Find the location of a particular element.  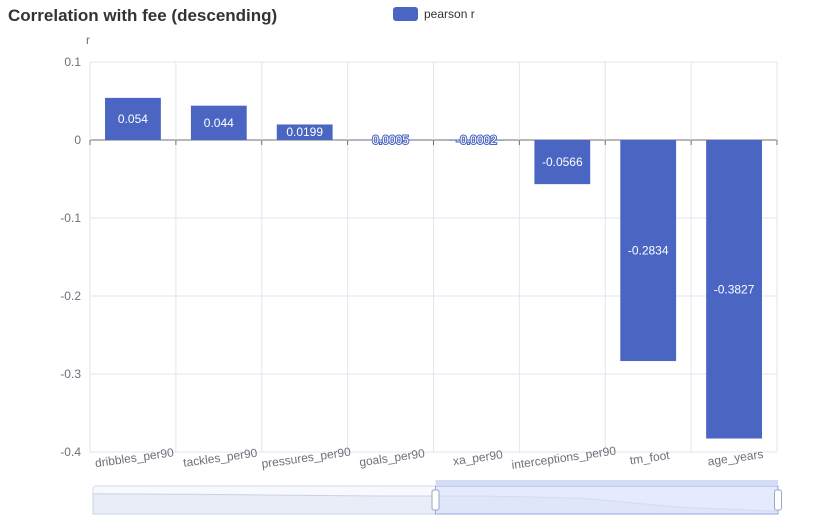

bar-value-label: -0.0566 is located at coordinates (562, 162).